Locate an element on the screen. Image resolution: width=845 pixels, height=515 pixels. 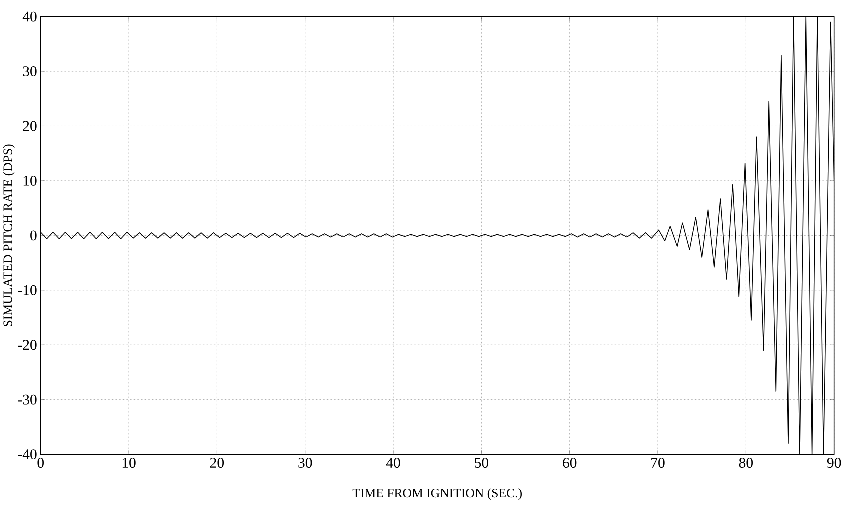
x-tick-label: 10 is located at coordinates (129, 463).